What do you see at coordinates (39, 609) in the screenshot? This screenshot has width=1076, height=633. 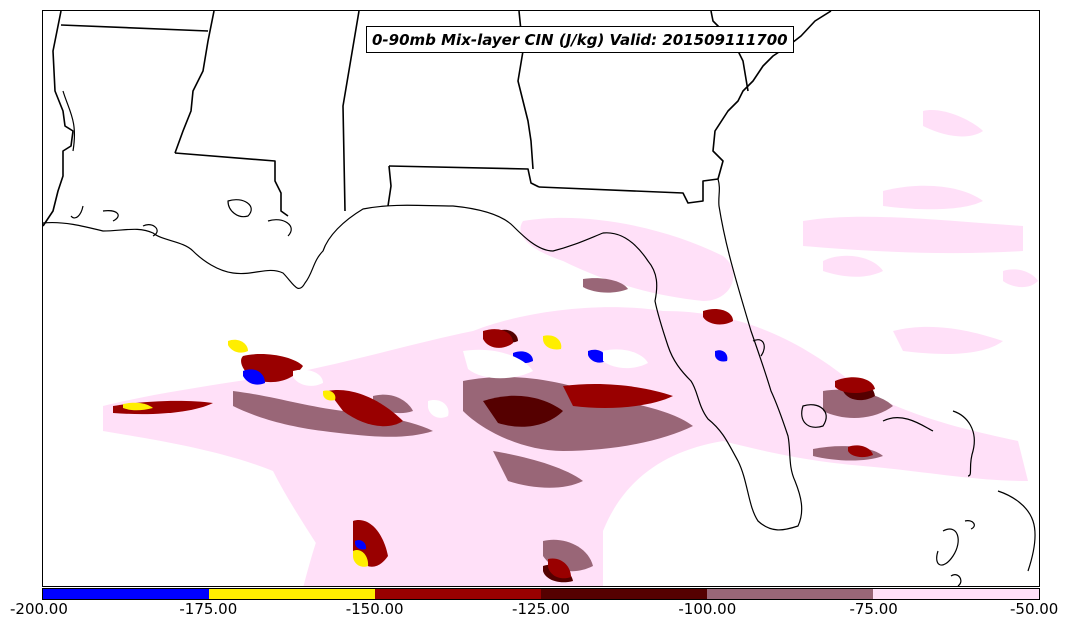 I see `colorbar-tick-label: -200.00` at bounding box center [39, 609].